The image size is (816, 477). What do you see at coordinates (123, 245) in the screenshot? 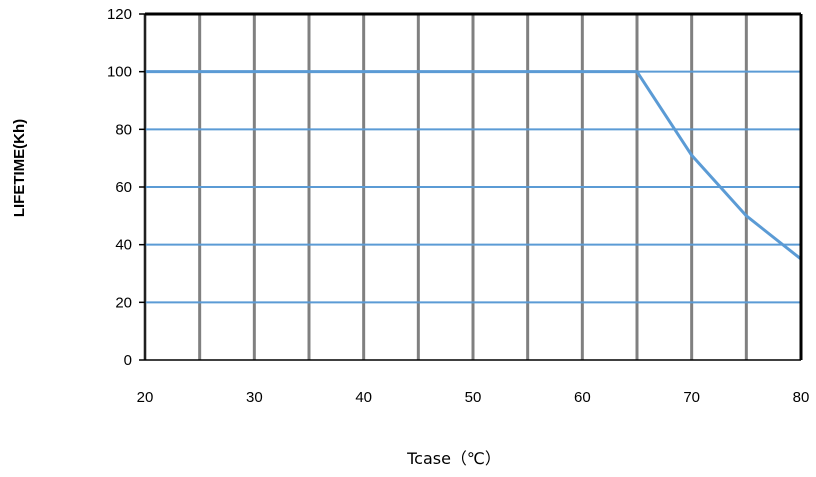
I see `y-tick-label: 40` at bounding box center [123, 245].